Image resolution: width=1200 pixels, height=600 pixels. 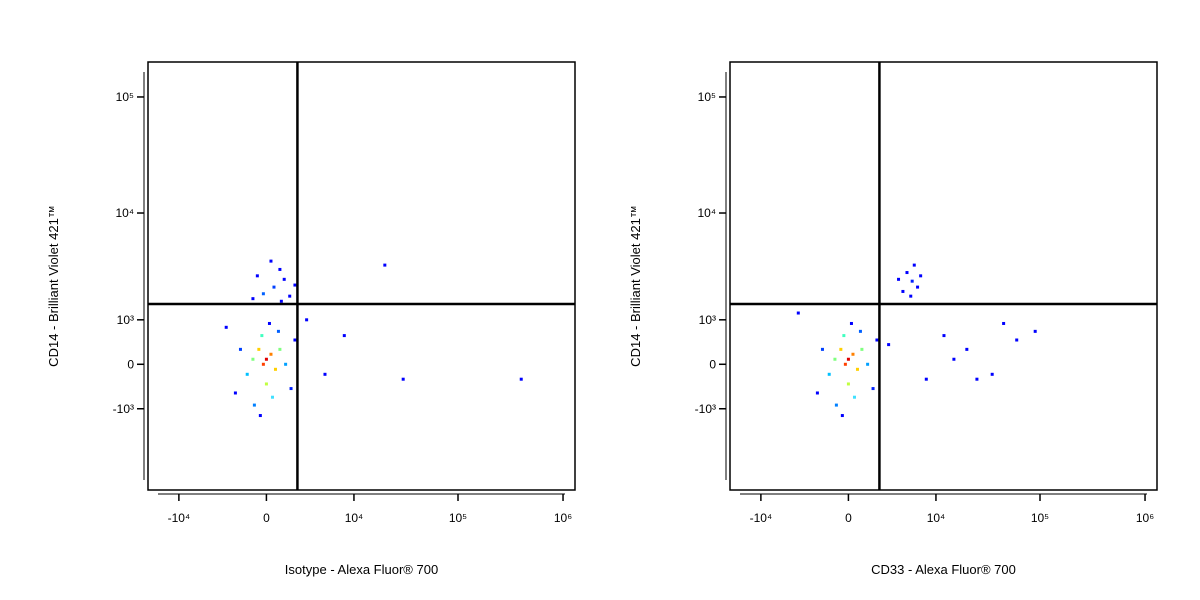 What do you see at coordinates (706, 213) in the screenshot?
I see `y-tick-label: 10⁴` at bounding box center [706, 213].